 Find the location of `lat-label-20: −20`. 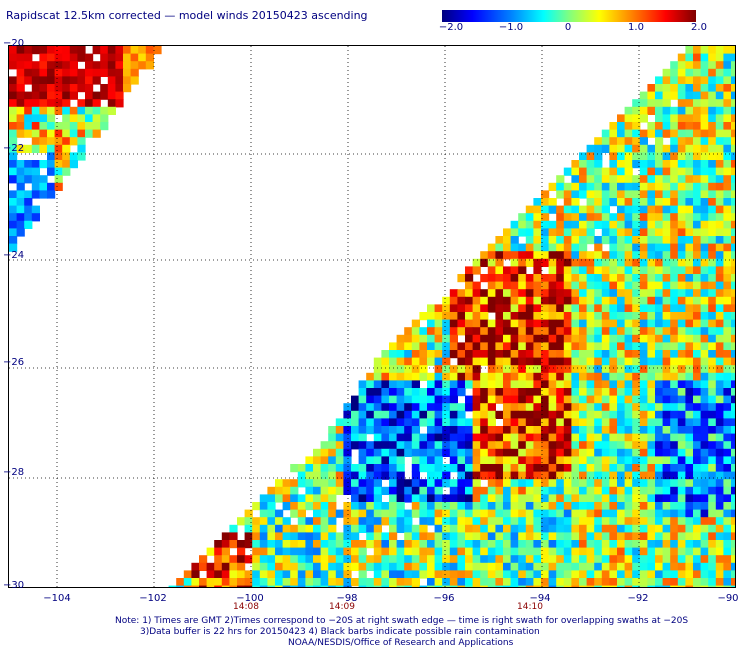

lat-label-20: −20 is located at coordinates (14, 43).